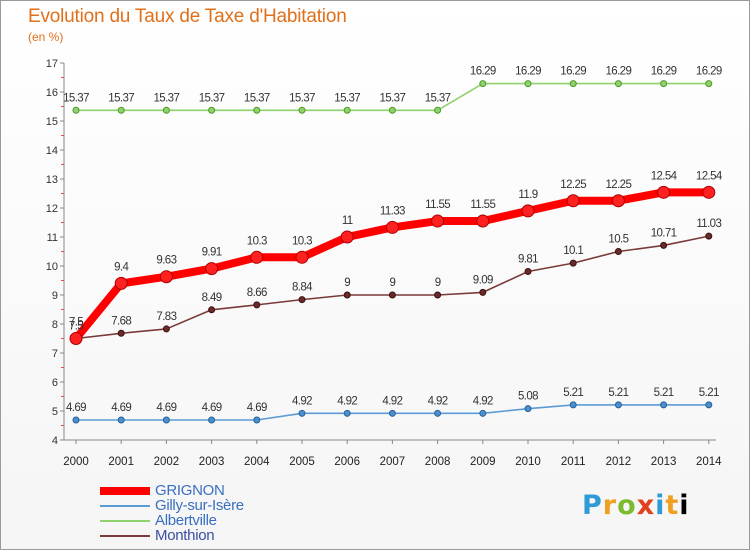 The image size is (750, 550). What do you see at coordinates (302, 288) in the screenshot?
I see `data-label: 8.84` at bounding box center [302, 288].